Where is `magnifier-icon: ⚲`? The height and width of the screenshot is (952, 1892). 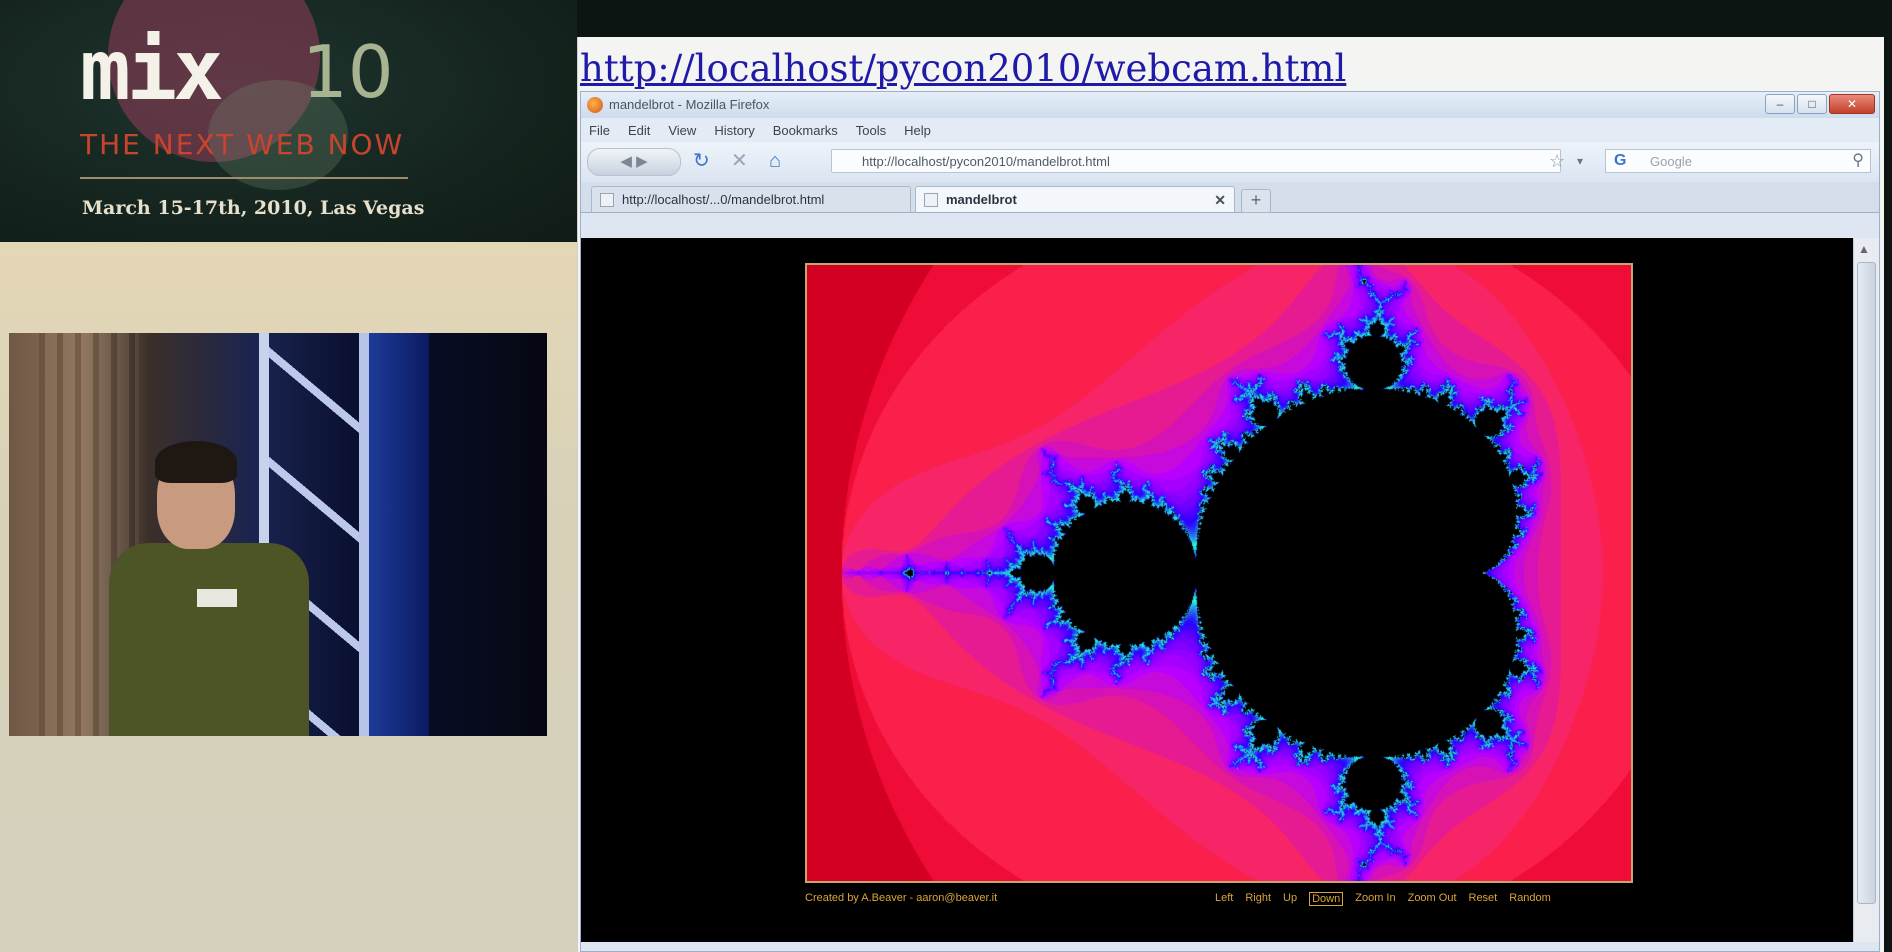 magnifier-icon: ⚲ is located at coordinates (1858, 160).